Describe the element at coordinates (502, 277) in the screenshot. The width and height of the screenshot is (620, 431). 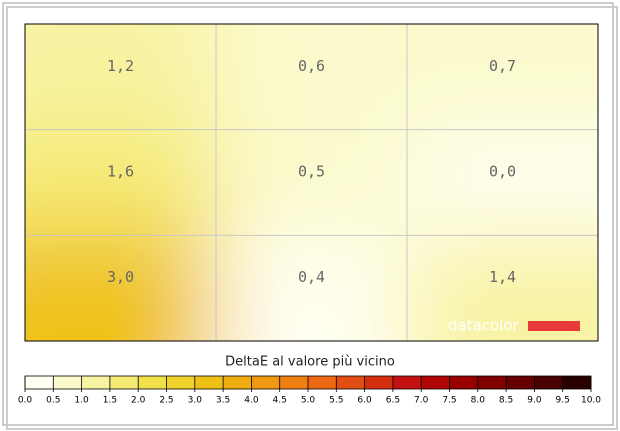
I see `cell-label: 1,4` at that location.